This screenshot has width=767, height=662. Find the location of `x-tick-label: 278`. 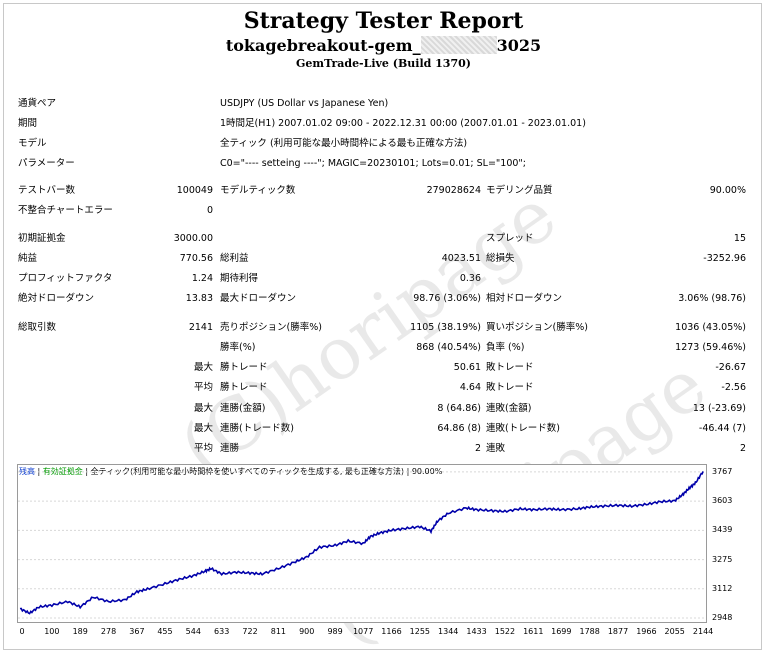

x-tick-label: 278 is located at coordinates (108, 631).